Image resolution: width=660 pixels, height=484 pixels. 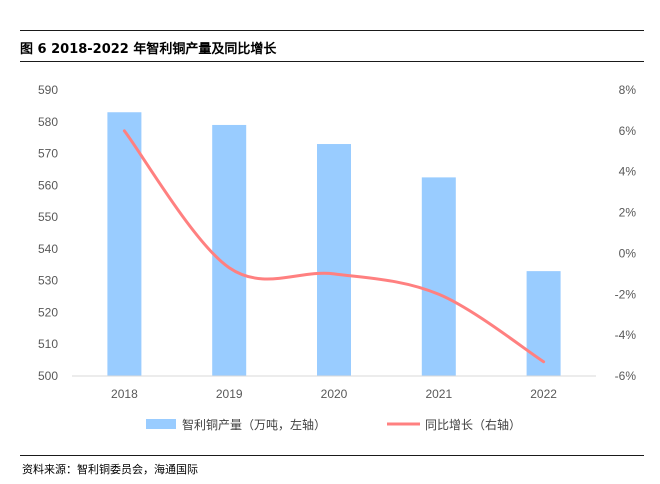 What do you see at coordinates (334, 260) in the screenshot?
I see `bar-2020` at bounding box center [334, 260].